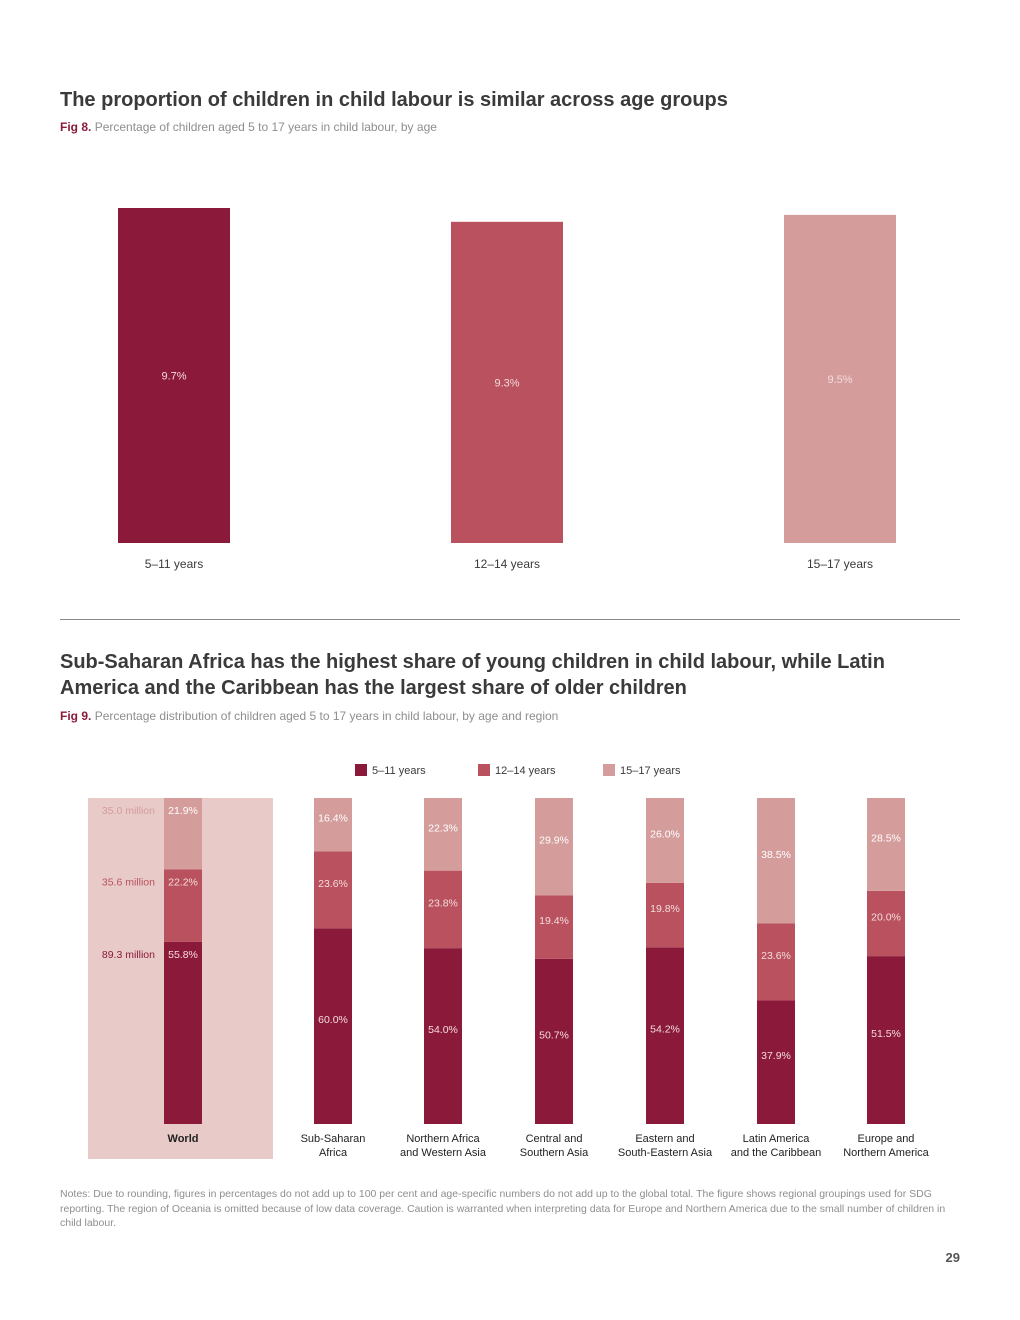 The height and width of the screenshot is (1320, 1020). What do you see at coordinates (665, 1030) in the screenshot?
I see `segment-value-label: 54.2%` at bounding box center [665, 1030].